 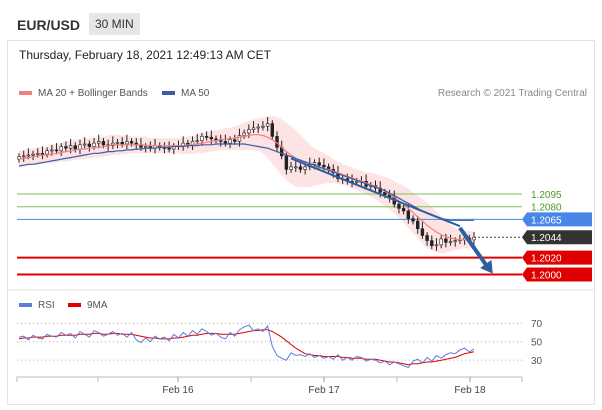 I want to click on ma50-legend-swatch, so click(x=168, y=93).